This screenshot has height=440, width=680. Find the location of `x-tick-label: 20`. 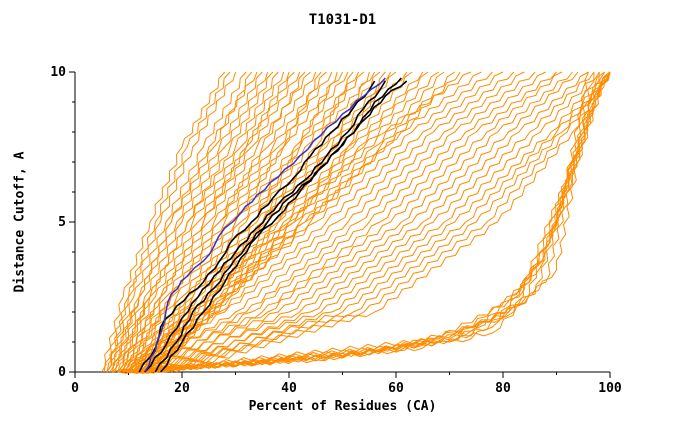

x-tick-label: 20 is located at coordinates (182, 388).